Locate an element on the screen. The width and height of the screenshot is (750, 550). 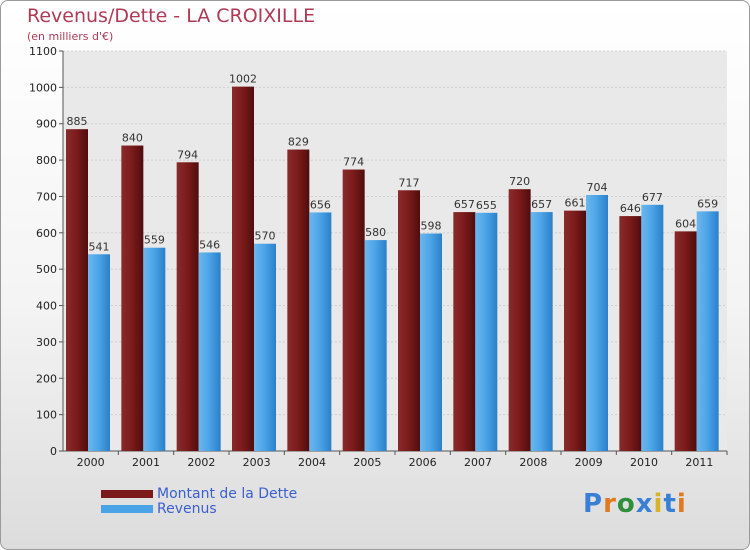
data-label: 774 is located at coordinates (353, 162).